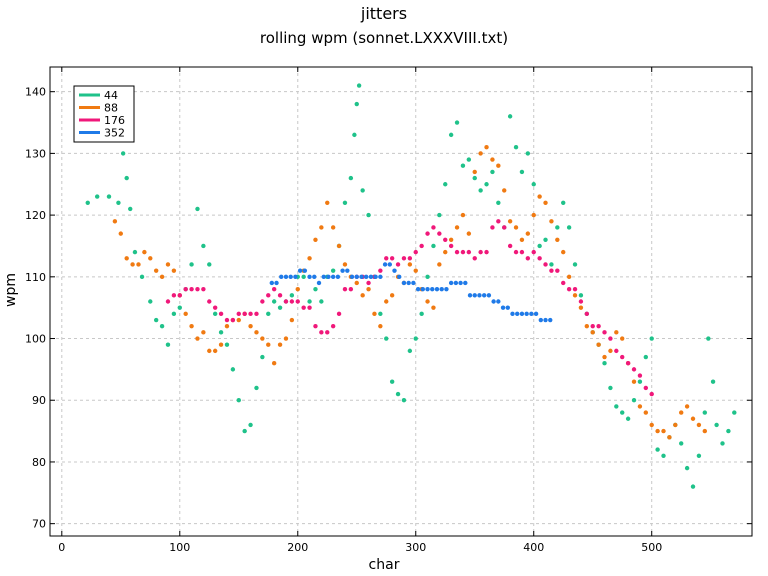 The image size is (768, 576). I want to click on chart-title: jitters, so click(383, 13).